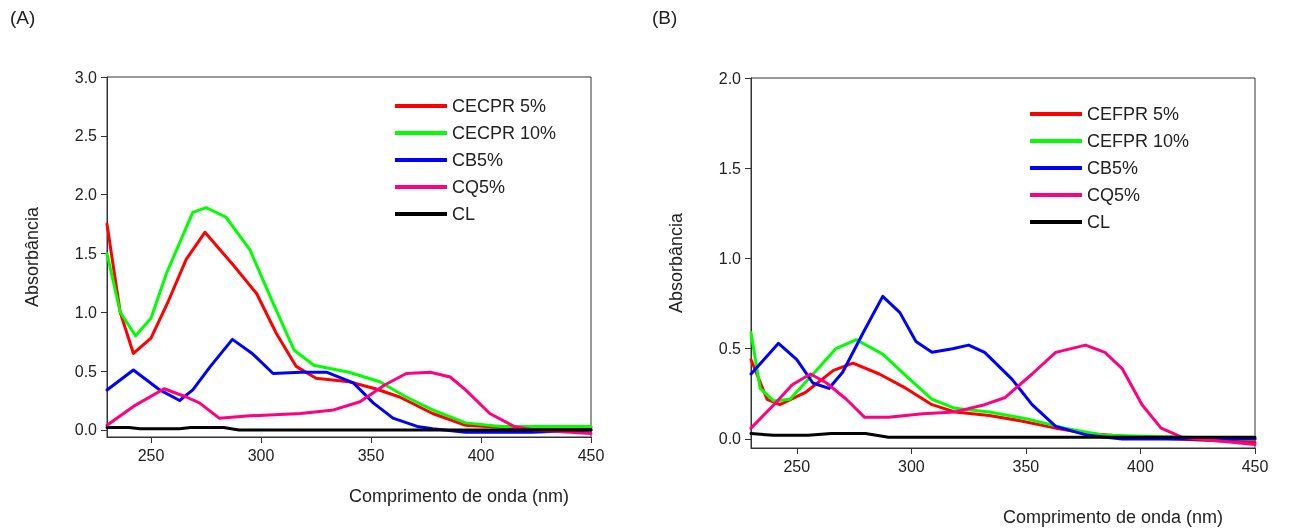 This screenshot has height=530, width=1301. Describe the element at coordinates (86, 77) in the screenshot. I see `y-tick-label: 3.0` at that location.